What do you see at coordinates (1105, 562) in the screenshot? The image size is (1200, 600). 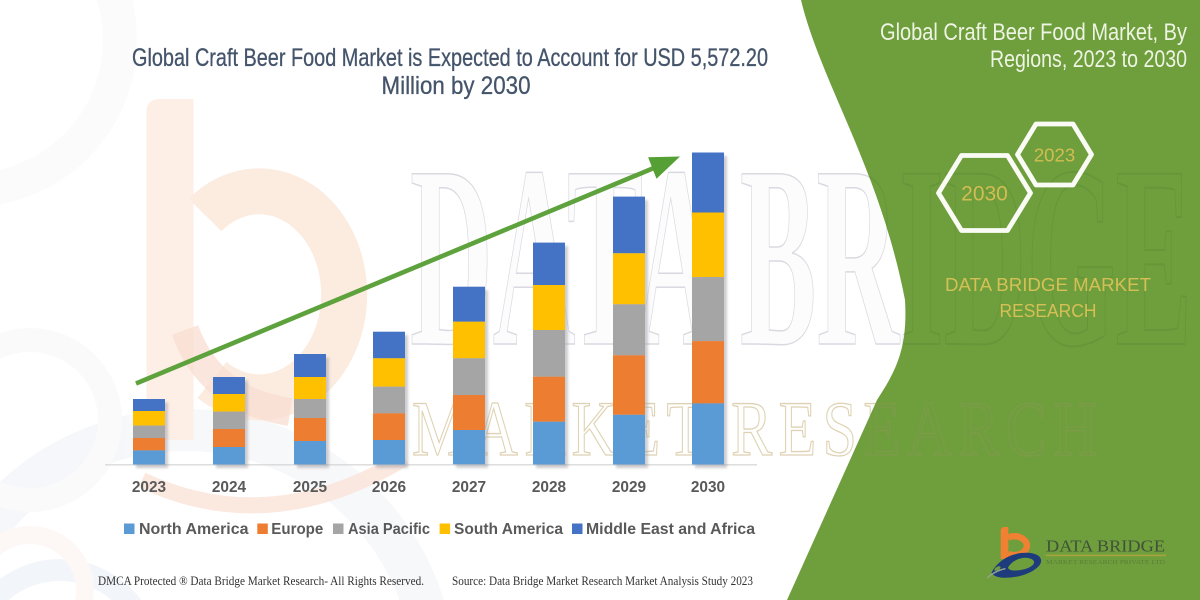 I see `svg-text: MARKET RESEARCH PRIVATE LTD` at bounding box center [1105, 562].